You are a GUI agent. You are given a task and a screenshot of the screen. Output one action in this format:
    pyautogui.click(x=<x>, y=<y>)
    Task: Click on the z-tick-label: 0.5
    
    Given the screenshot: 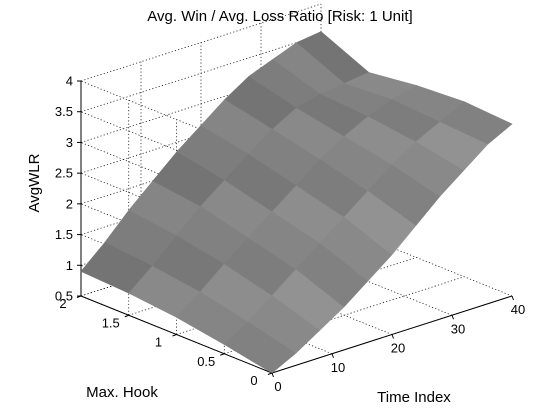 What is the action you would take?
    pyautogui.click(x=64, y=296)
    